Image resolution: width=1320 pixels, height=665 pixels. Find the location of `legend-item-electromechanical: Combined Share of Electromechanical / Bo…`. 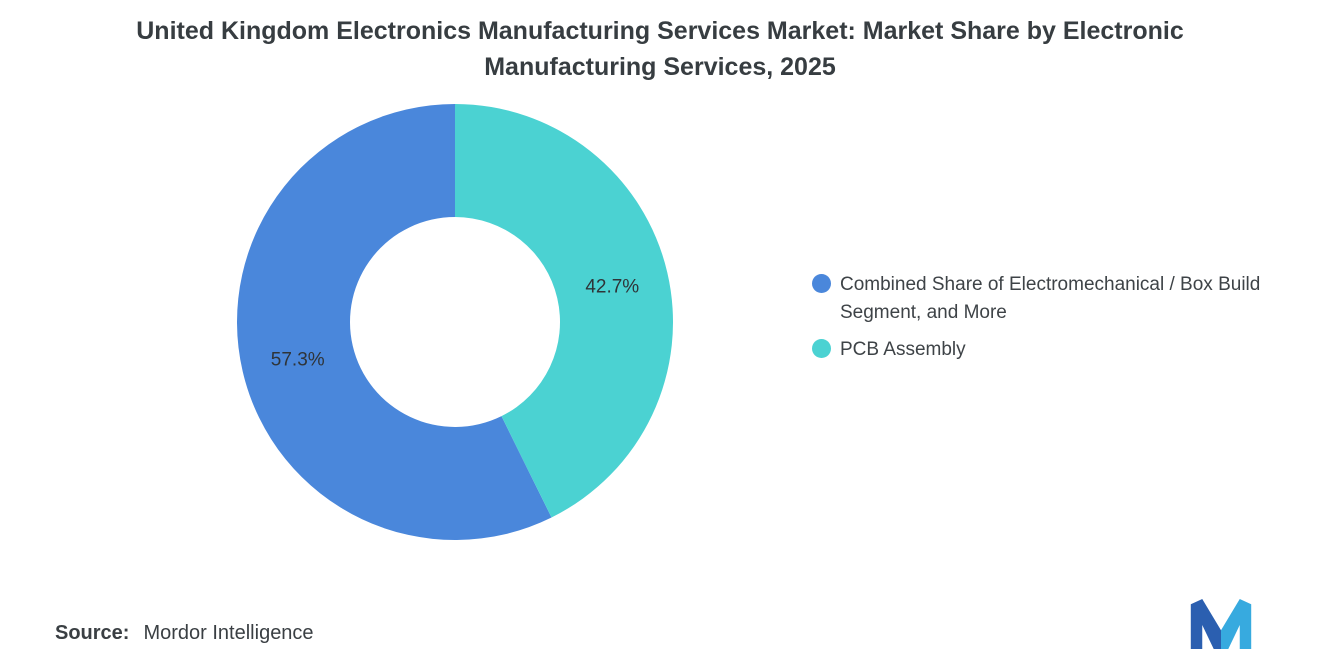

legend-item-electromechanical: Combined Share of Electromechanical / Bo… is located at coordinates (1052, 298).